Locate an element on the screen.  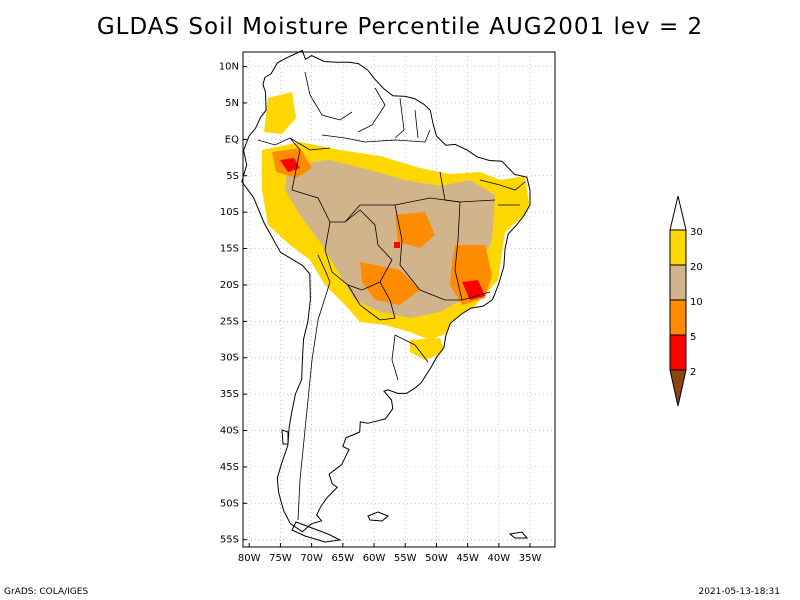
longitude-labels: 80W 75W 70W 65W 60W 55W 50W 45W 40W 35W is located at coordinates (390, 553).